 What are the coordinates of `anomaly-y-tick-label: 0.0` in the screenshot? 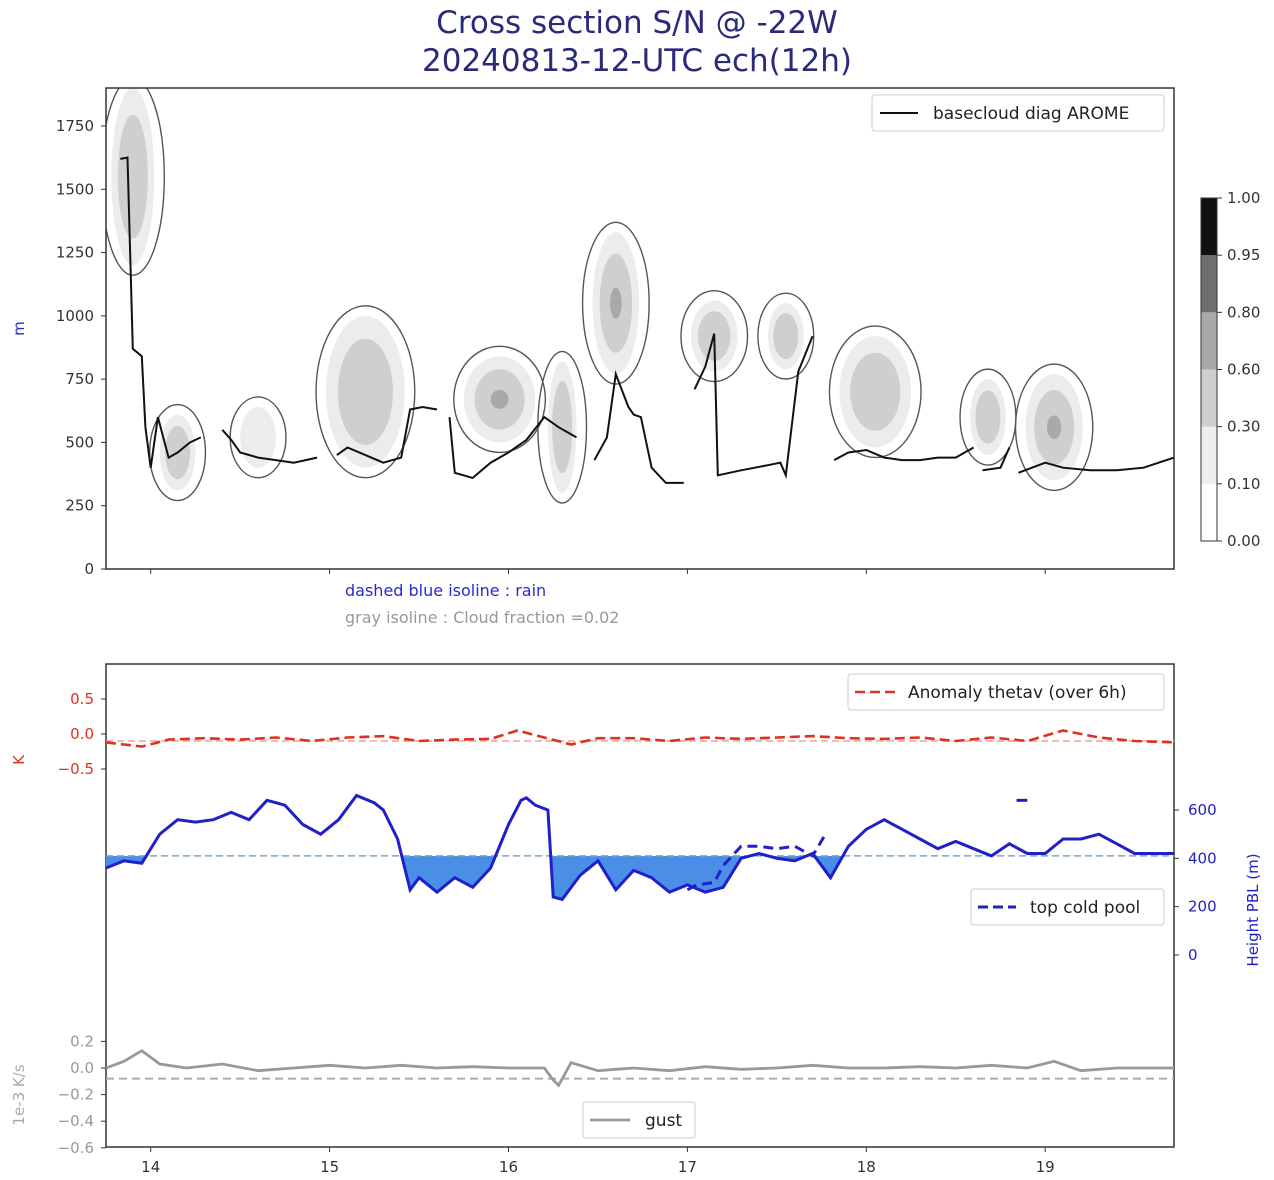 It's located at (82, 734).